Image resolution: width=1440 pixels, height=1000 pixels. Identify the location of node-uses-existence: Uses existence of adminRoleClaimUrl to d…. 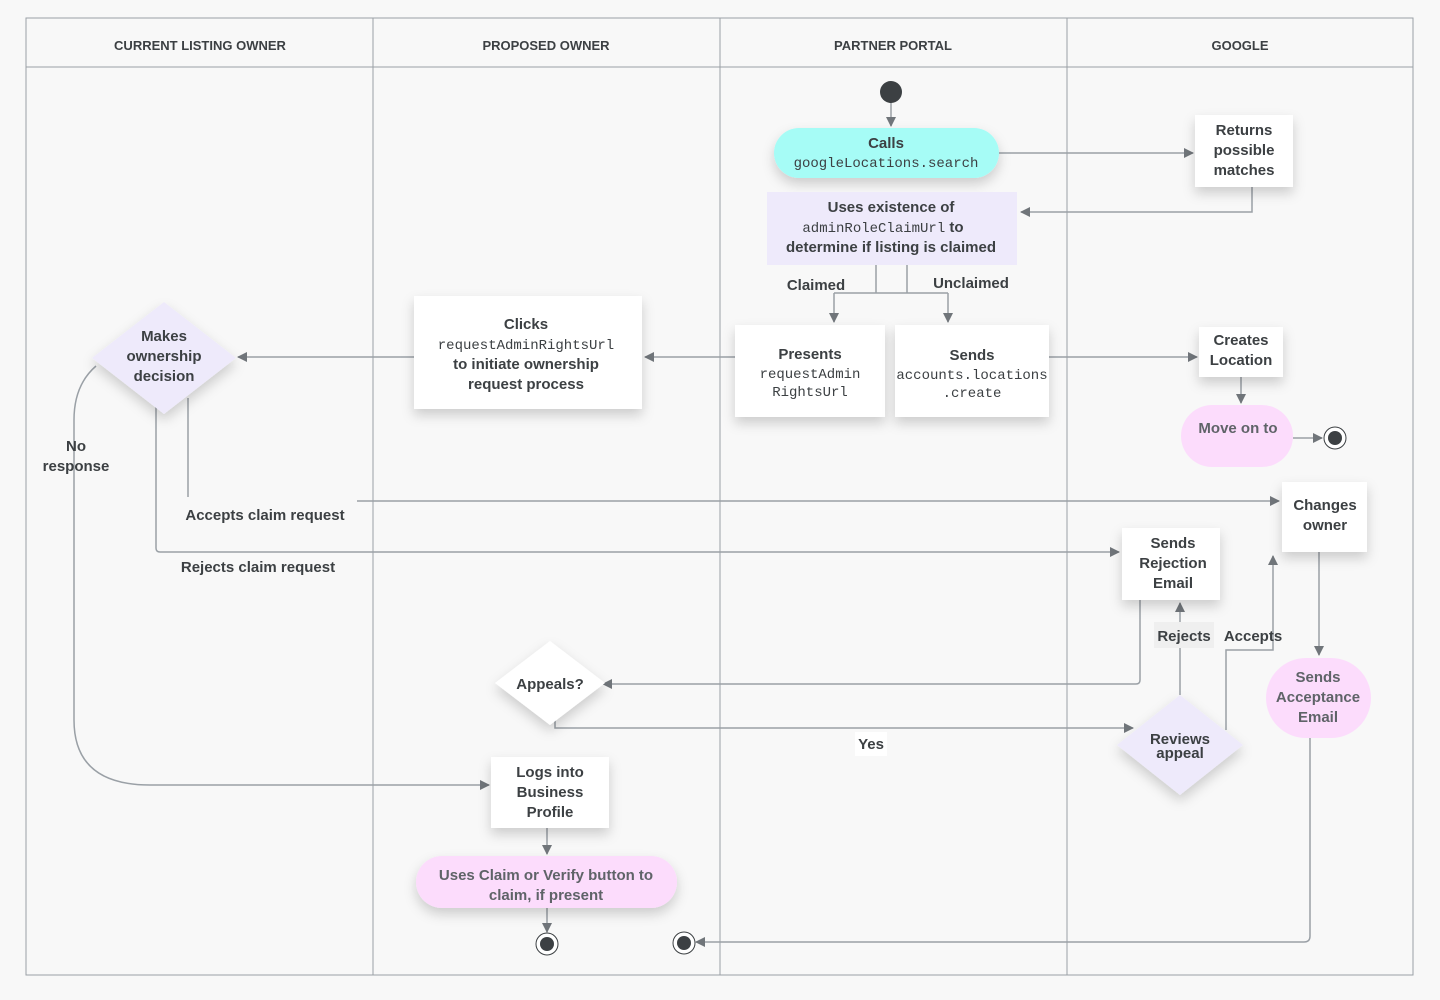
(892, 228).